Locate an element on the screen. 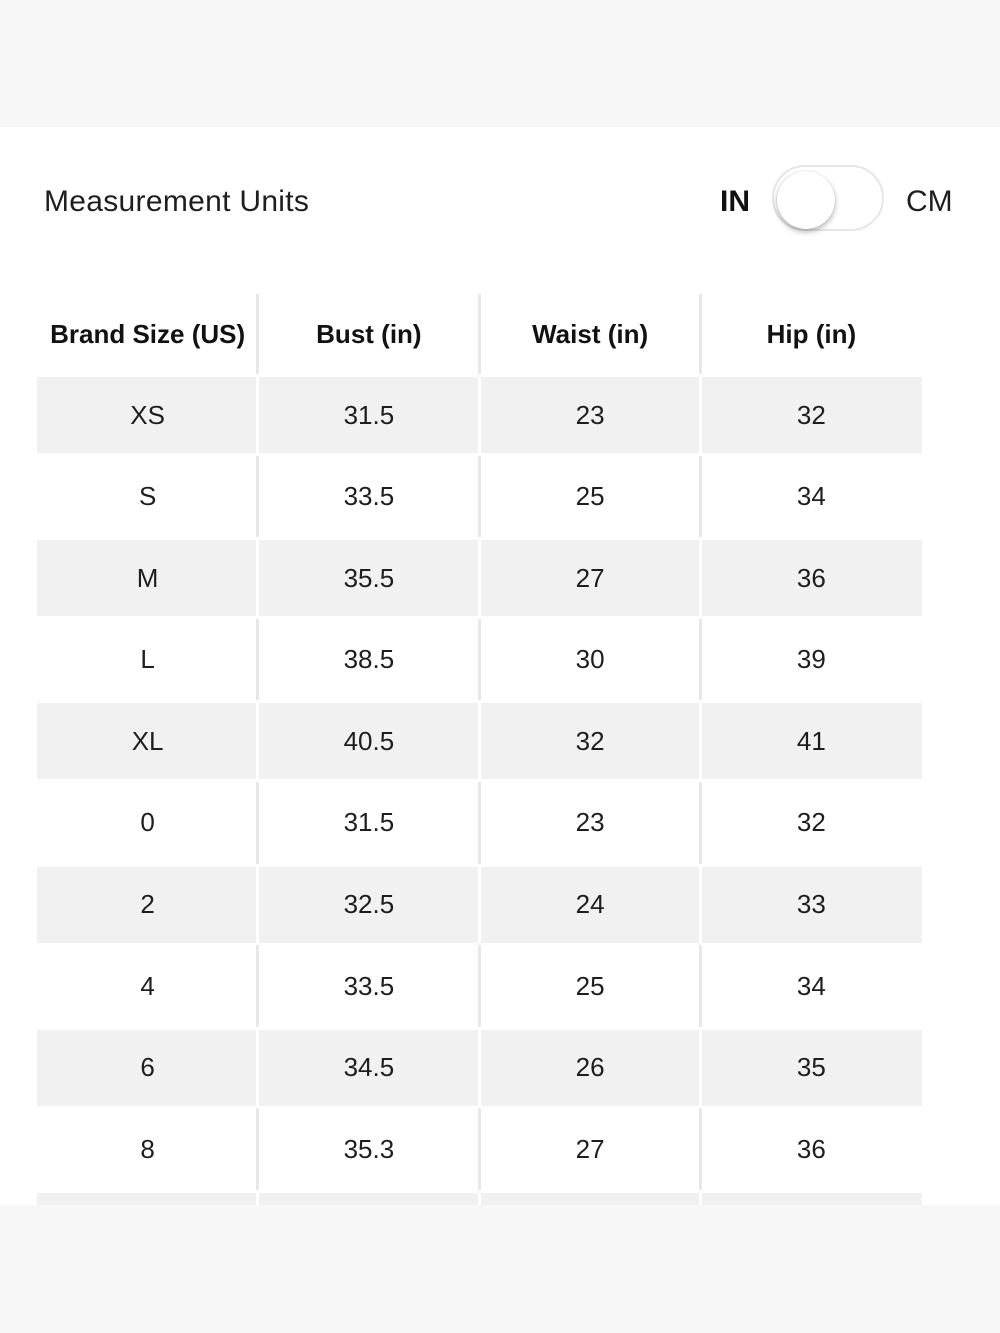 The width and height of the screenshot is (1000, 1333). cell-waist: 24 is located at coordinates (589, 904).